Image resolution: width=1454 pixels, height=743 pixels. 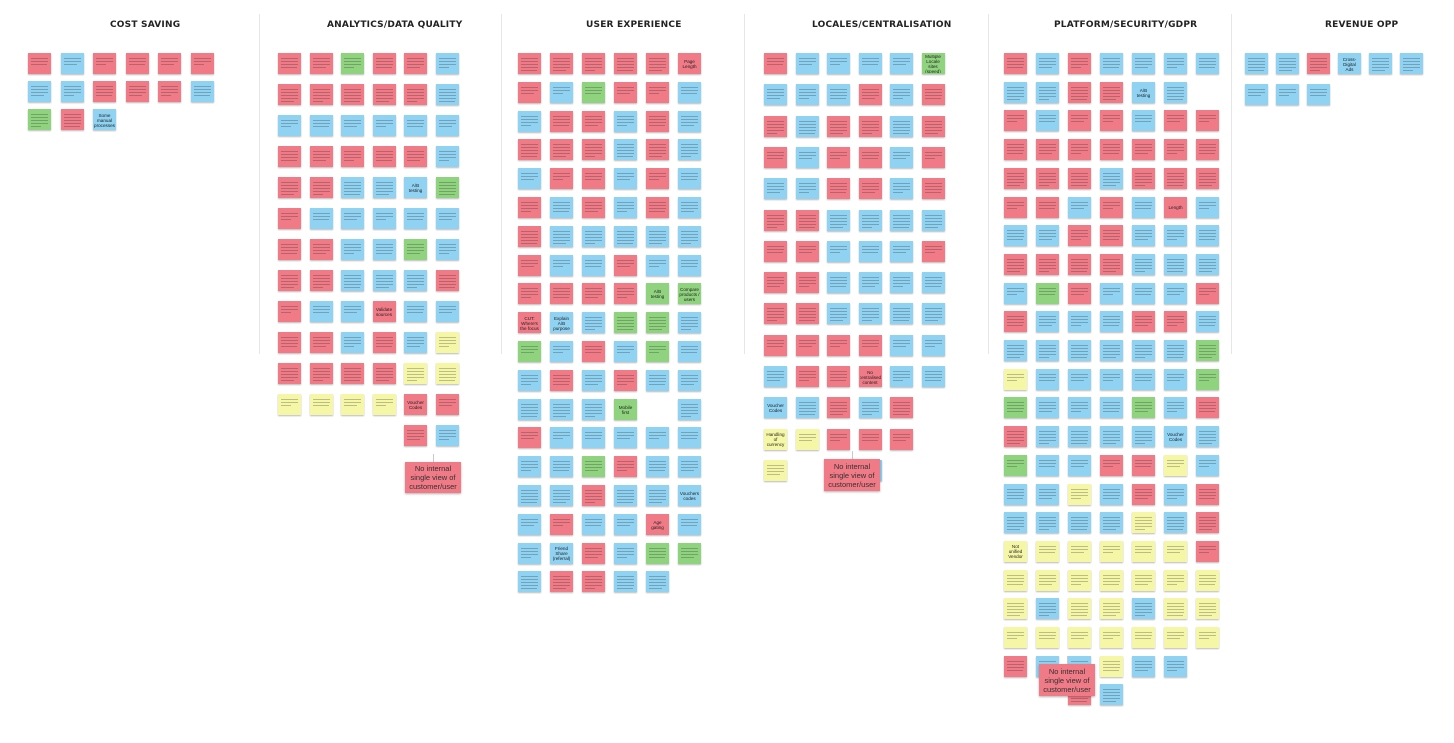 I want to click on sticky-note: Multiple Locale sites (speed), so click(x=933, y=63).